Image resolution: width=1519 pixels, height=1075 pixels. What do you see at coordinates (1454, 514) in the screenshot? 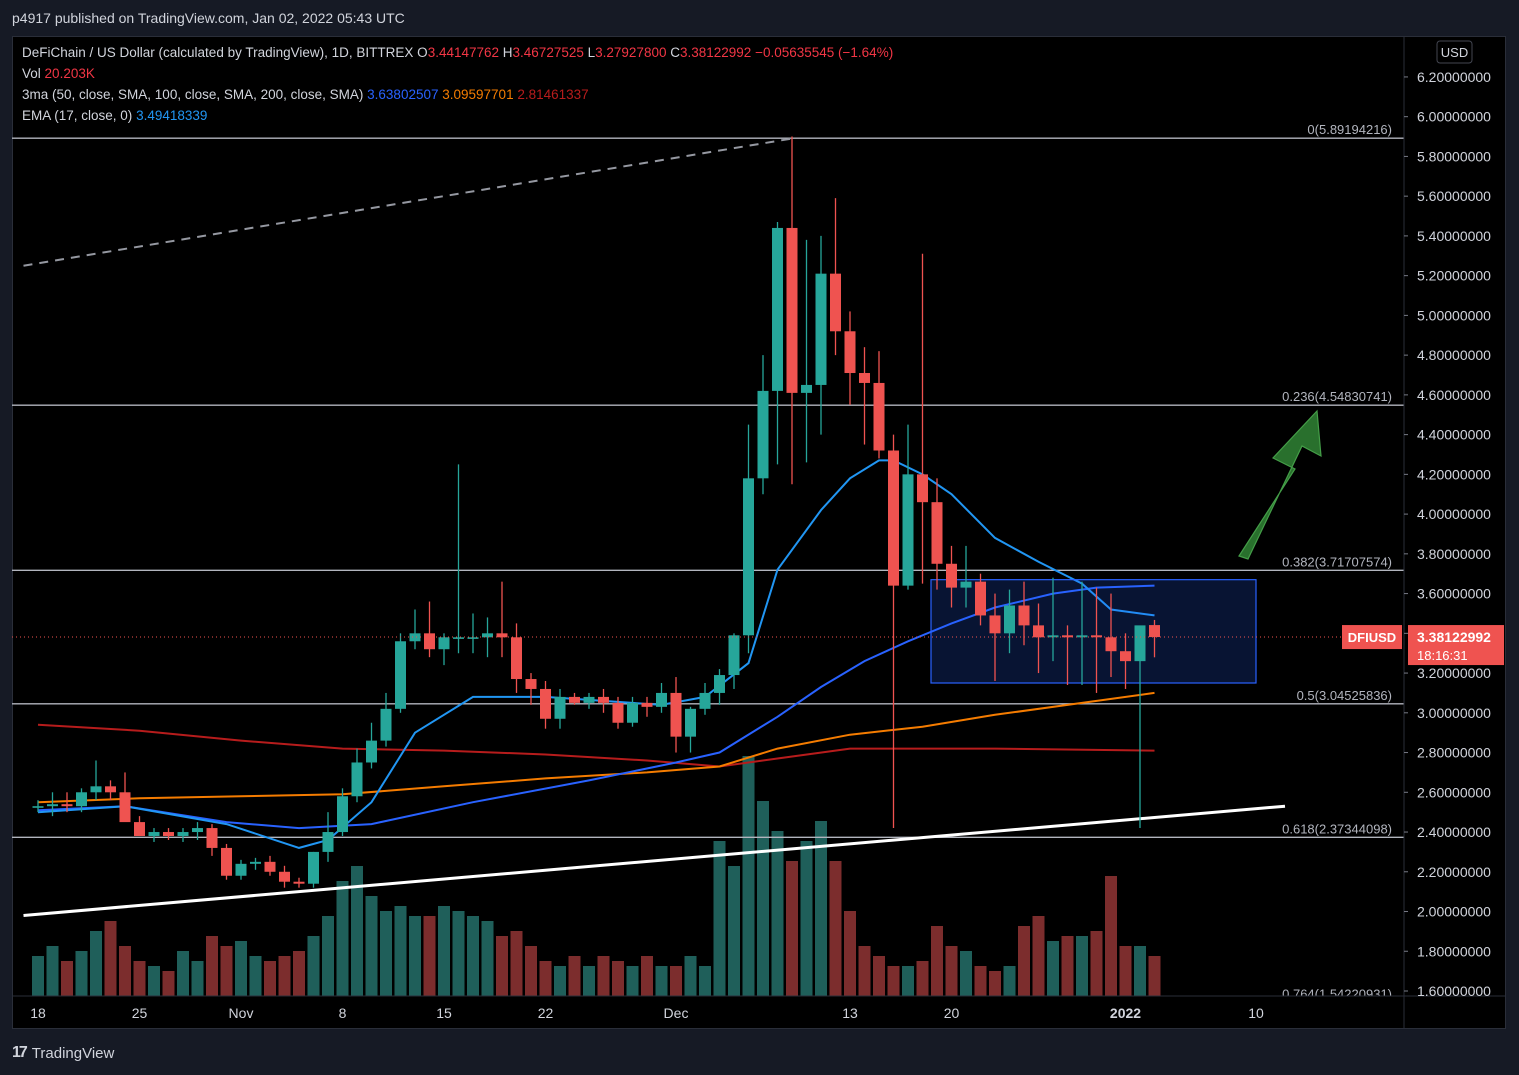
I see `price-tick-label-11: 4.00000000` at bounding box center [1454, 514].